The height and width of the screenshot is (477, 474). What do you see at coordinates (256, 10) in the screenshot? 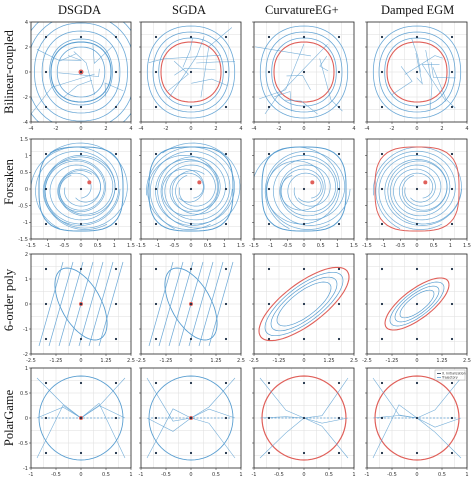
I see `column-titles: DSGDA SGDA CurvatureEG+ Damped EGM` at bounding box center [256, 10].